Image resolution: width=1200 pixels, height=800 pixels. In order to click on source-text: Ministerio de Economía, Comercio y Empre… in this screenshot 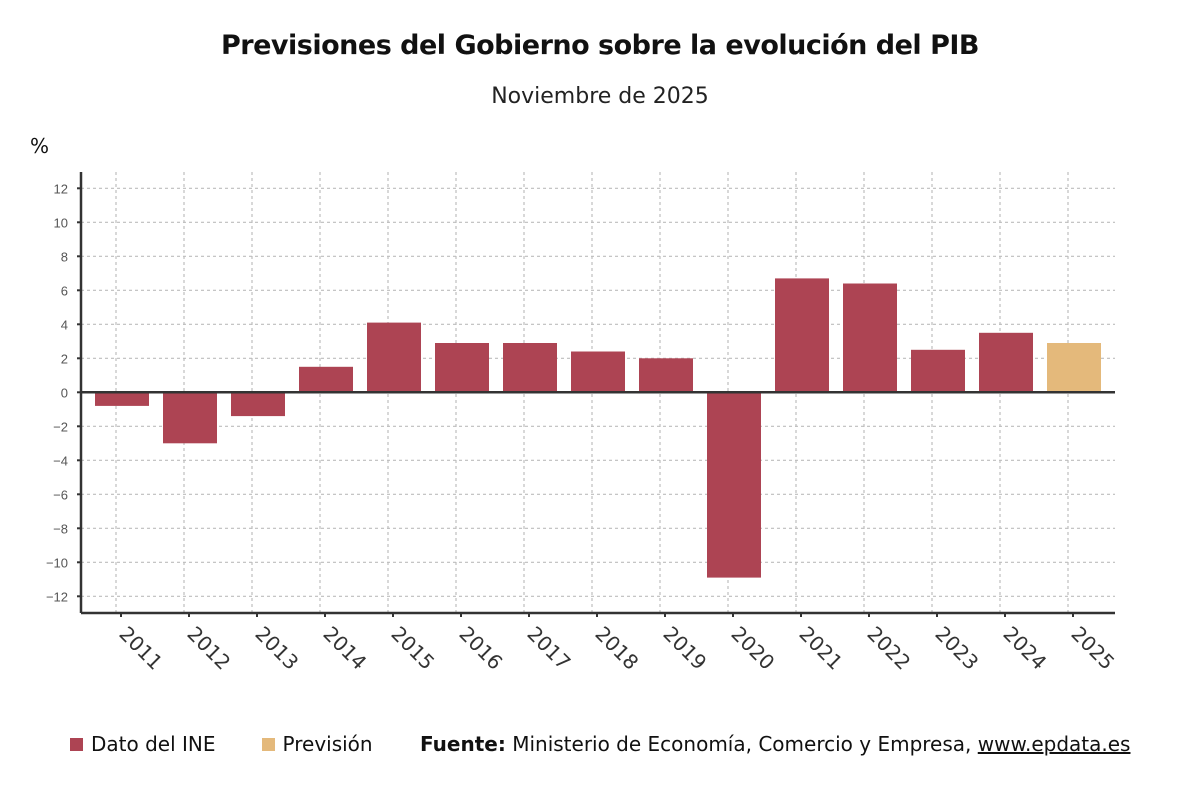, I will do `click(741, 744)`.